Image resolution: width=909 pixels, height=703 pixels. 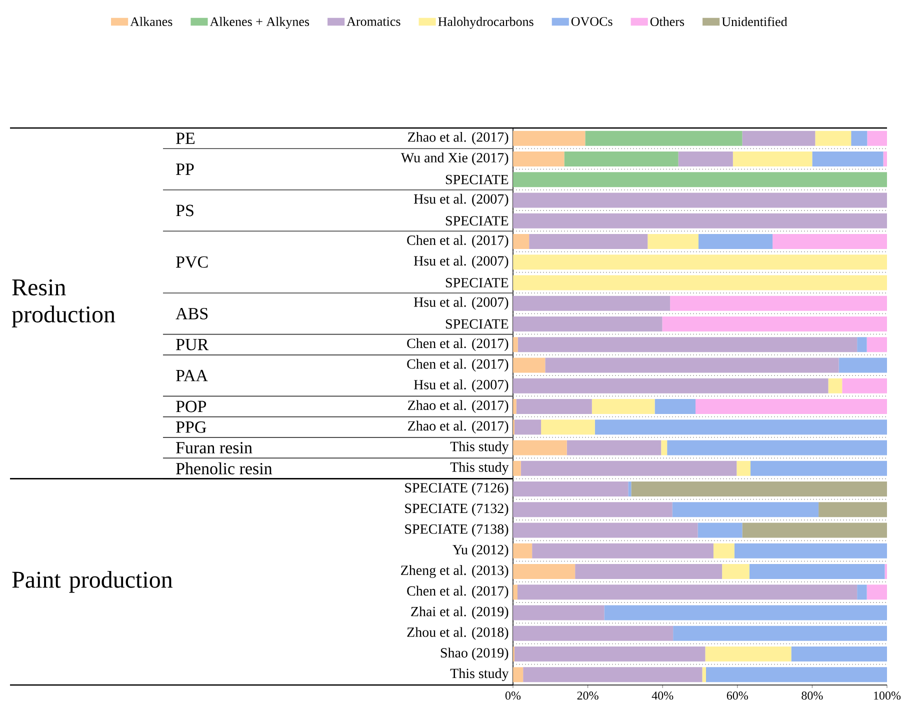 I want to click on y-tick-label: Zhou et al. (2018), so click(x=457, y=633).